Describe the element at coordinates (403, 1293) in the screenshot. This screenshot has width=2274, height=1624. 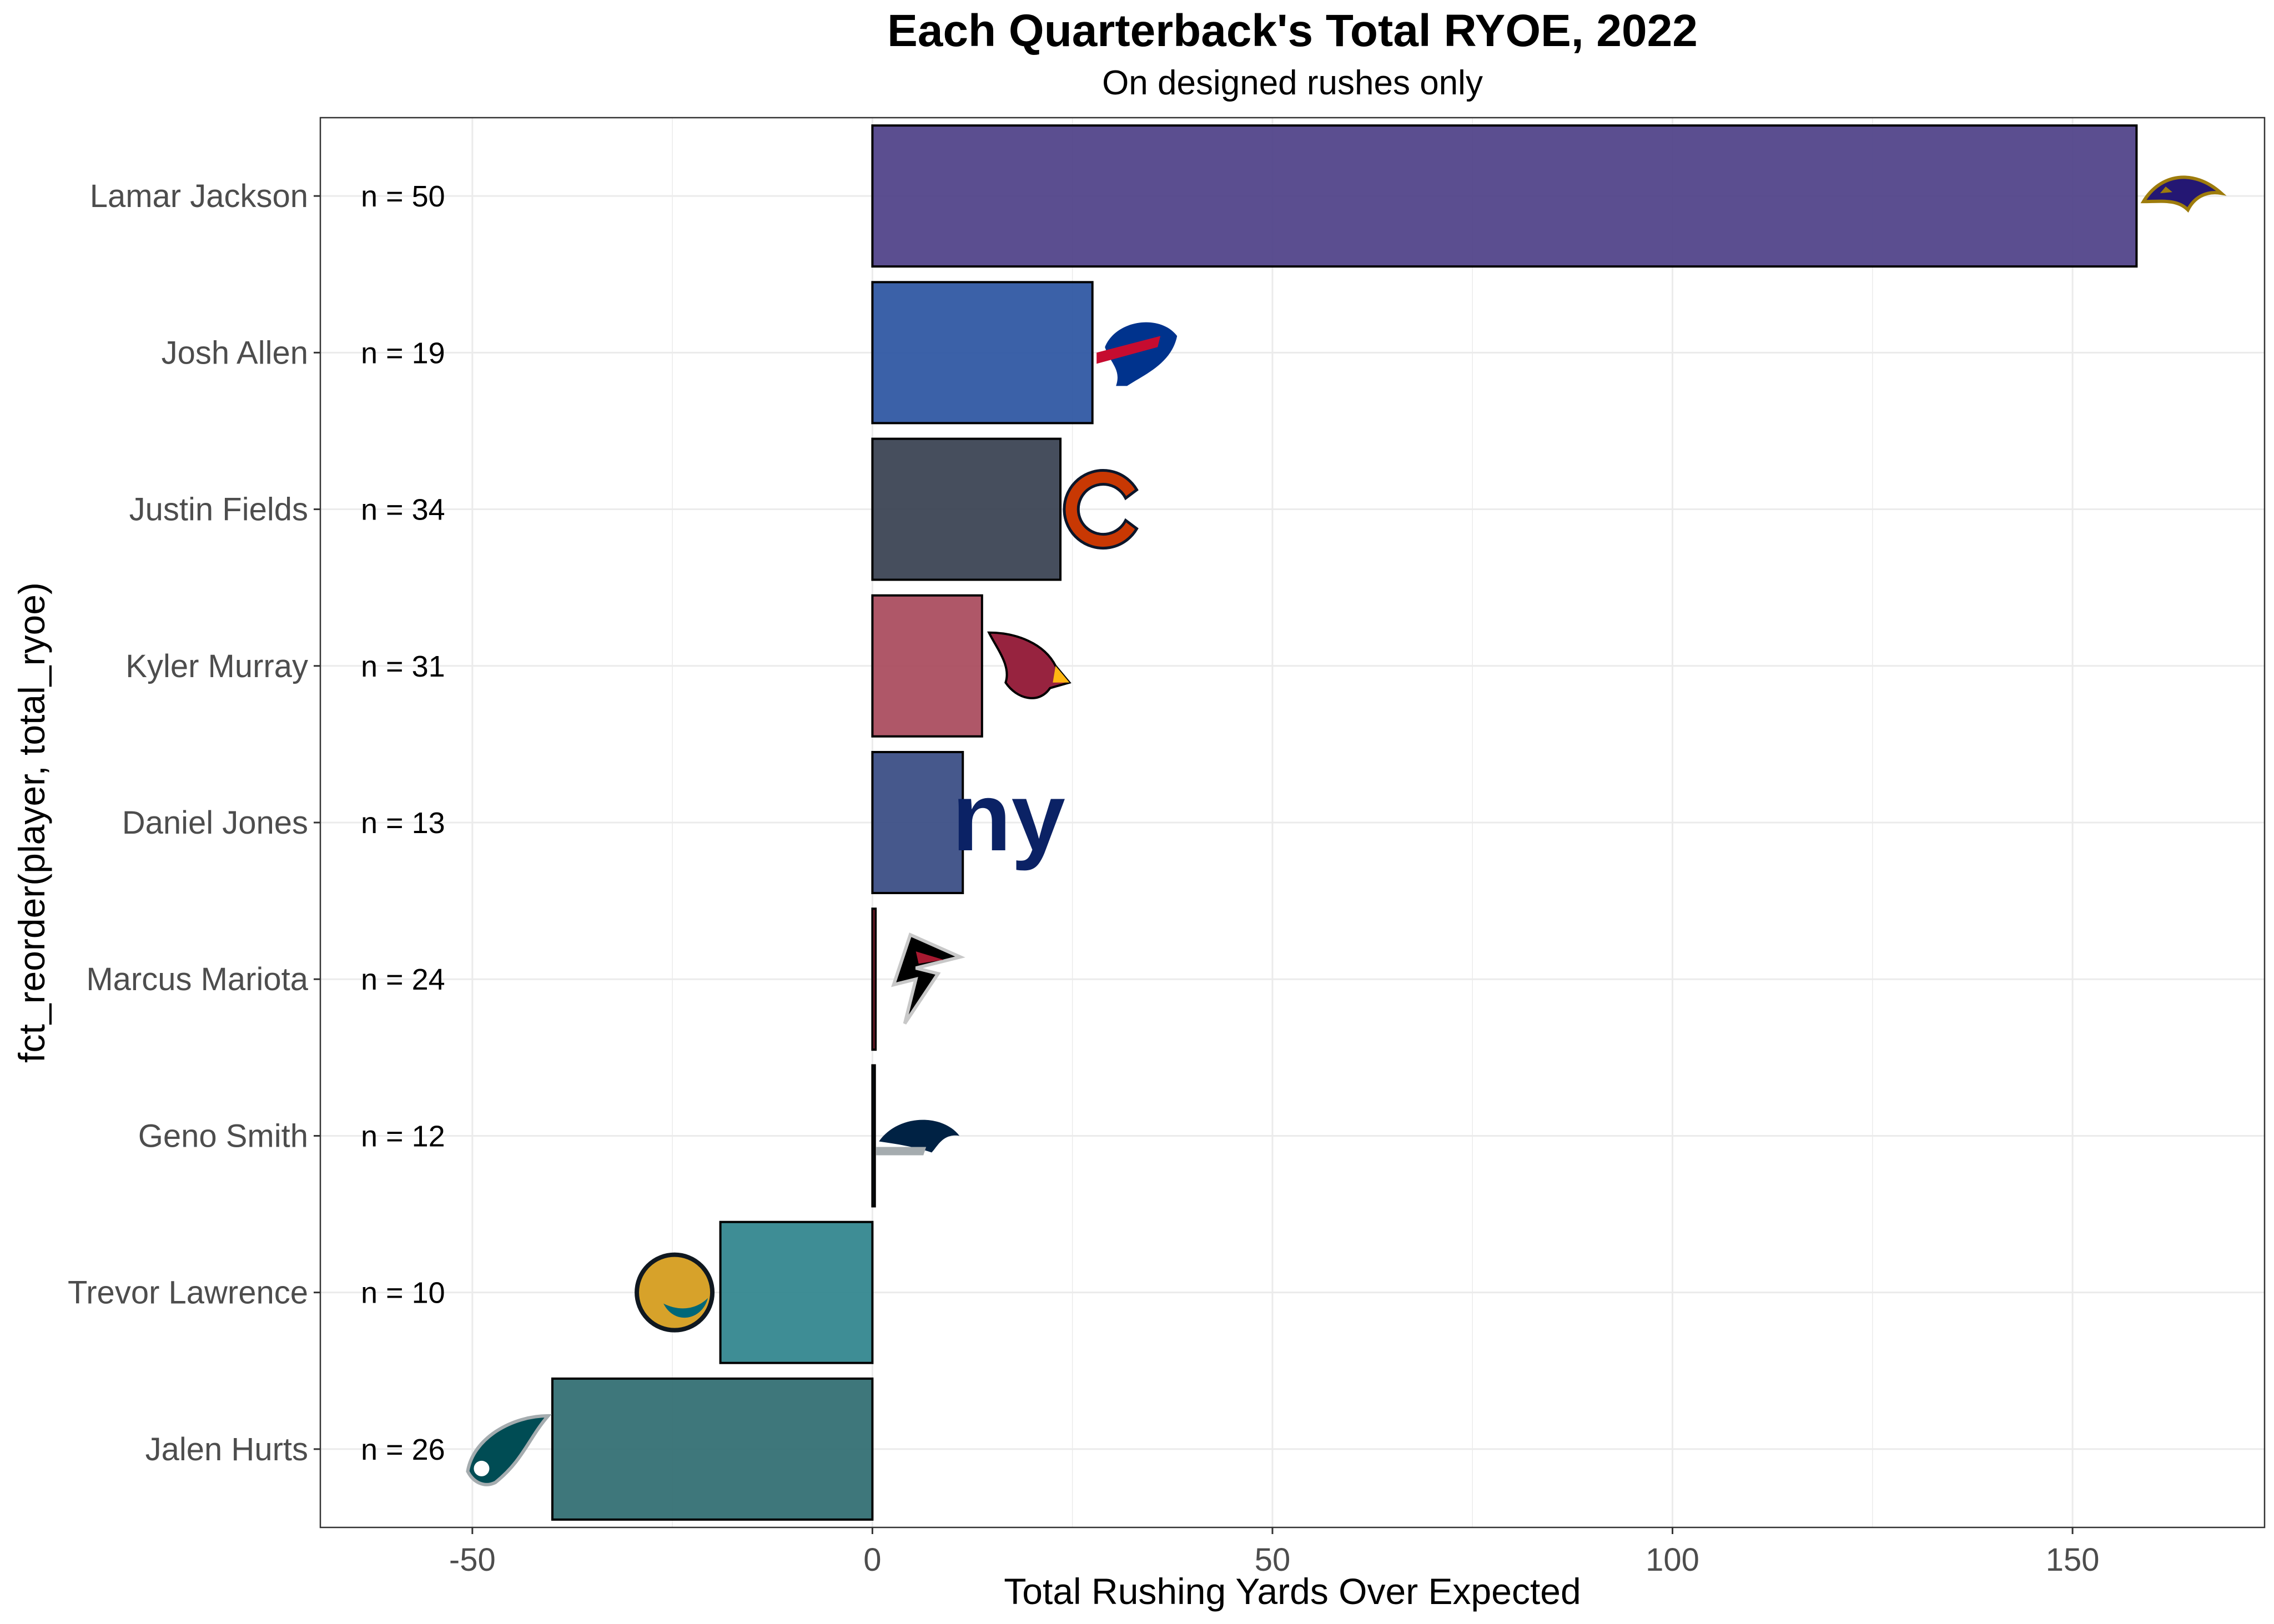
I see `n-label: n = 10` at that location.